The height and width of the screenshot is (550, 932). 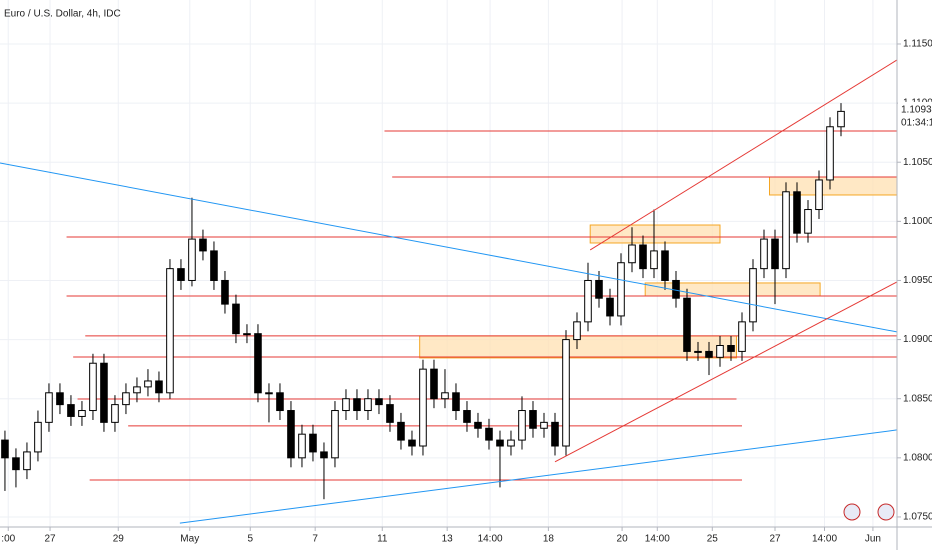 What do you see at coordinates (315, 539) in the screenshot?
I see `x-tick-label: 7` at bounding box center [315, 539].